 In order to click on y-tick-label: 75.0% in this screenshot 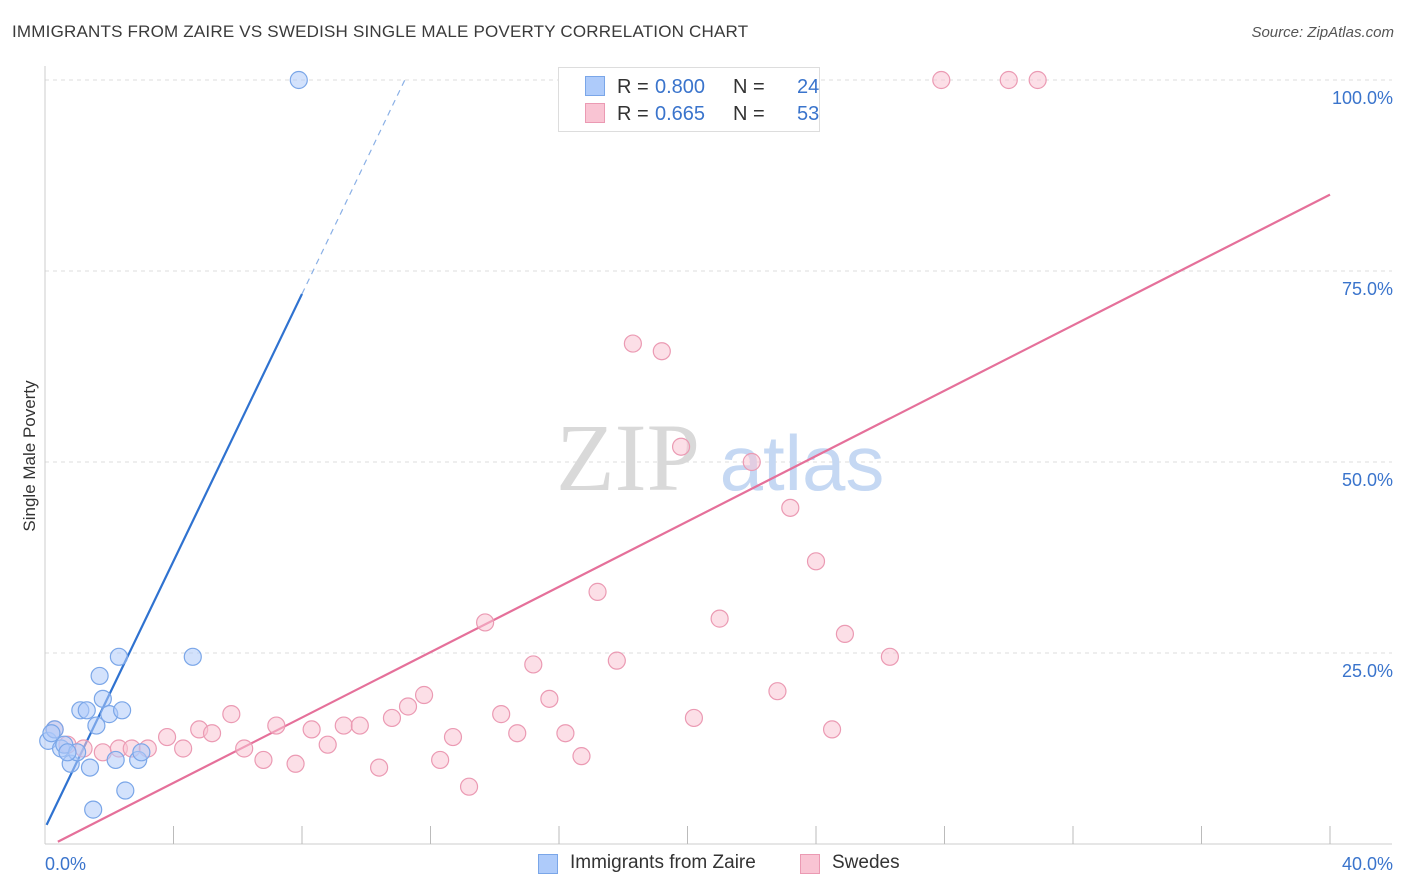, I will do `click(1367, 289)`.